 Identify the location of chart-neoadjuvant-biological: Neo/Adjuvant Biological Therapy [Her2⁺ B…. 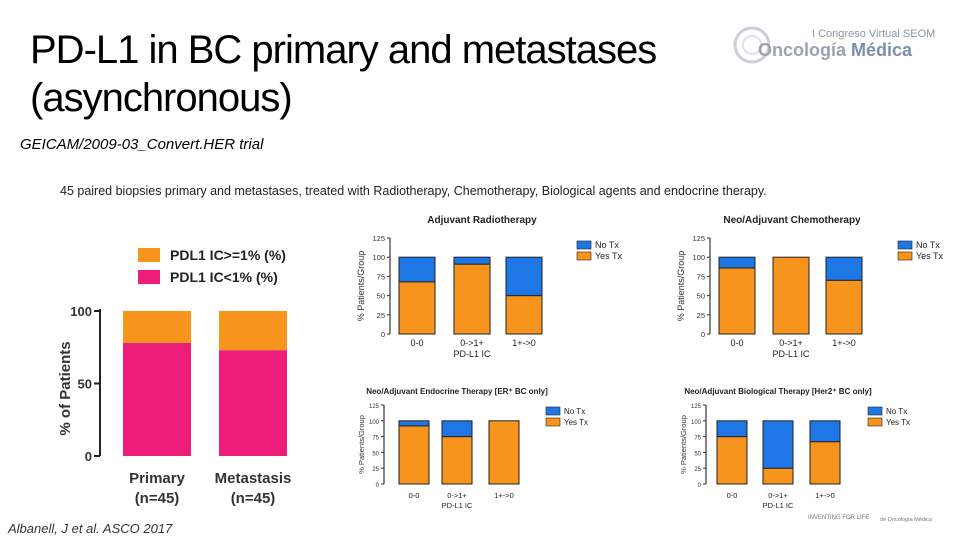
(794, 448).